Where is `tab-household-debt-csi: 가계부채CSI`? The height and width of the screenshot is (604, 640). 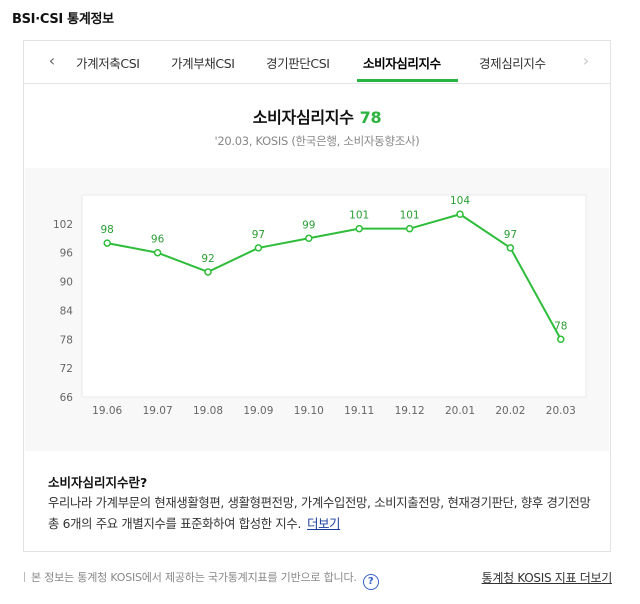 tab-household-debt-csi: 가계부채CSI is located at coordinates (203, 63).